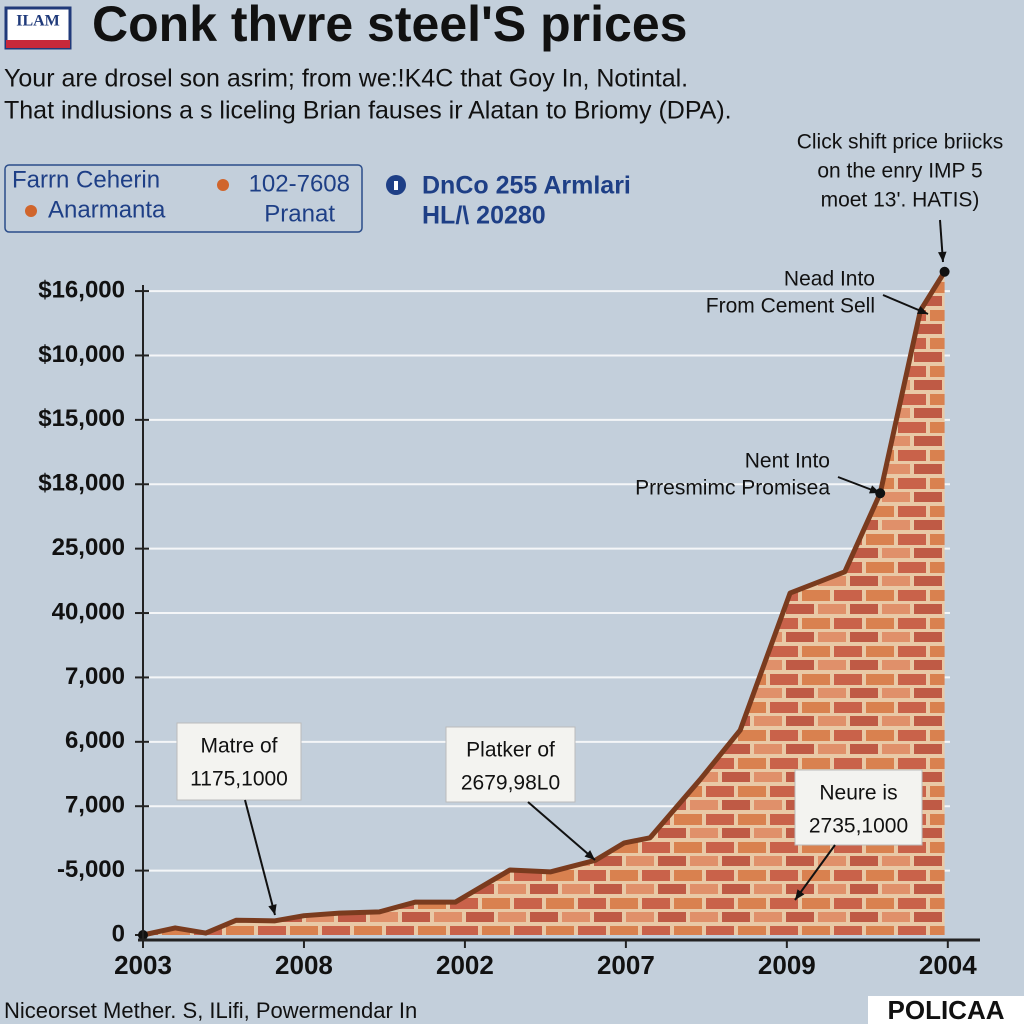  Describe the element at coordinates (858, 826) in the screenshot. I see `annotation-text: 2735,1000` at that location.